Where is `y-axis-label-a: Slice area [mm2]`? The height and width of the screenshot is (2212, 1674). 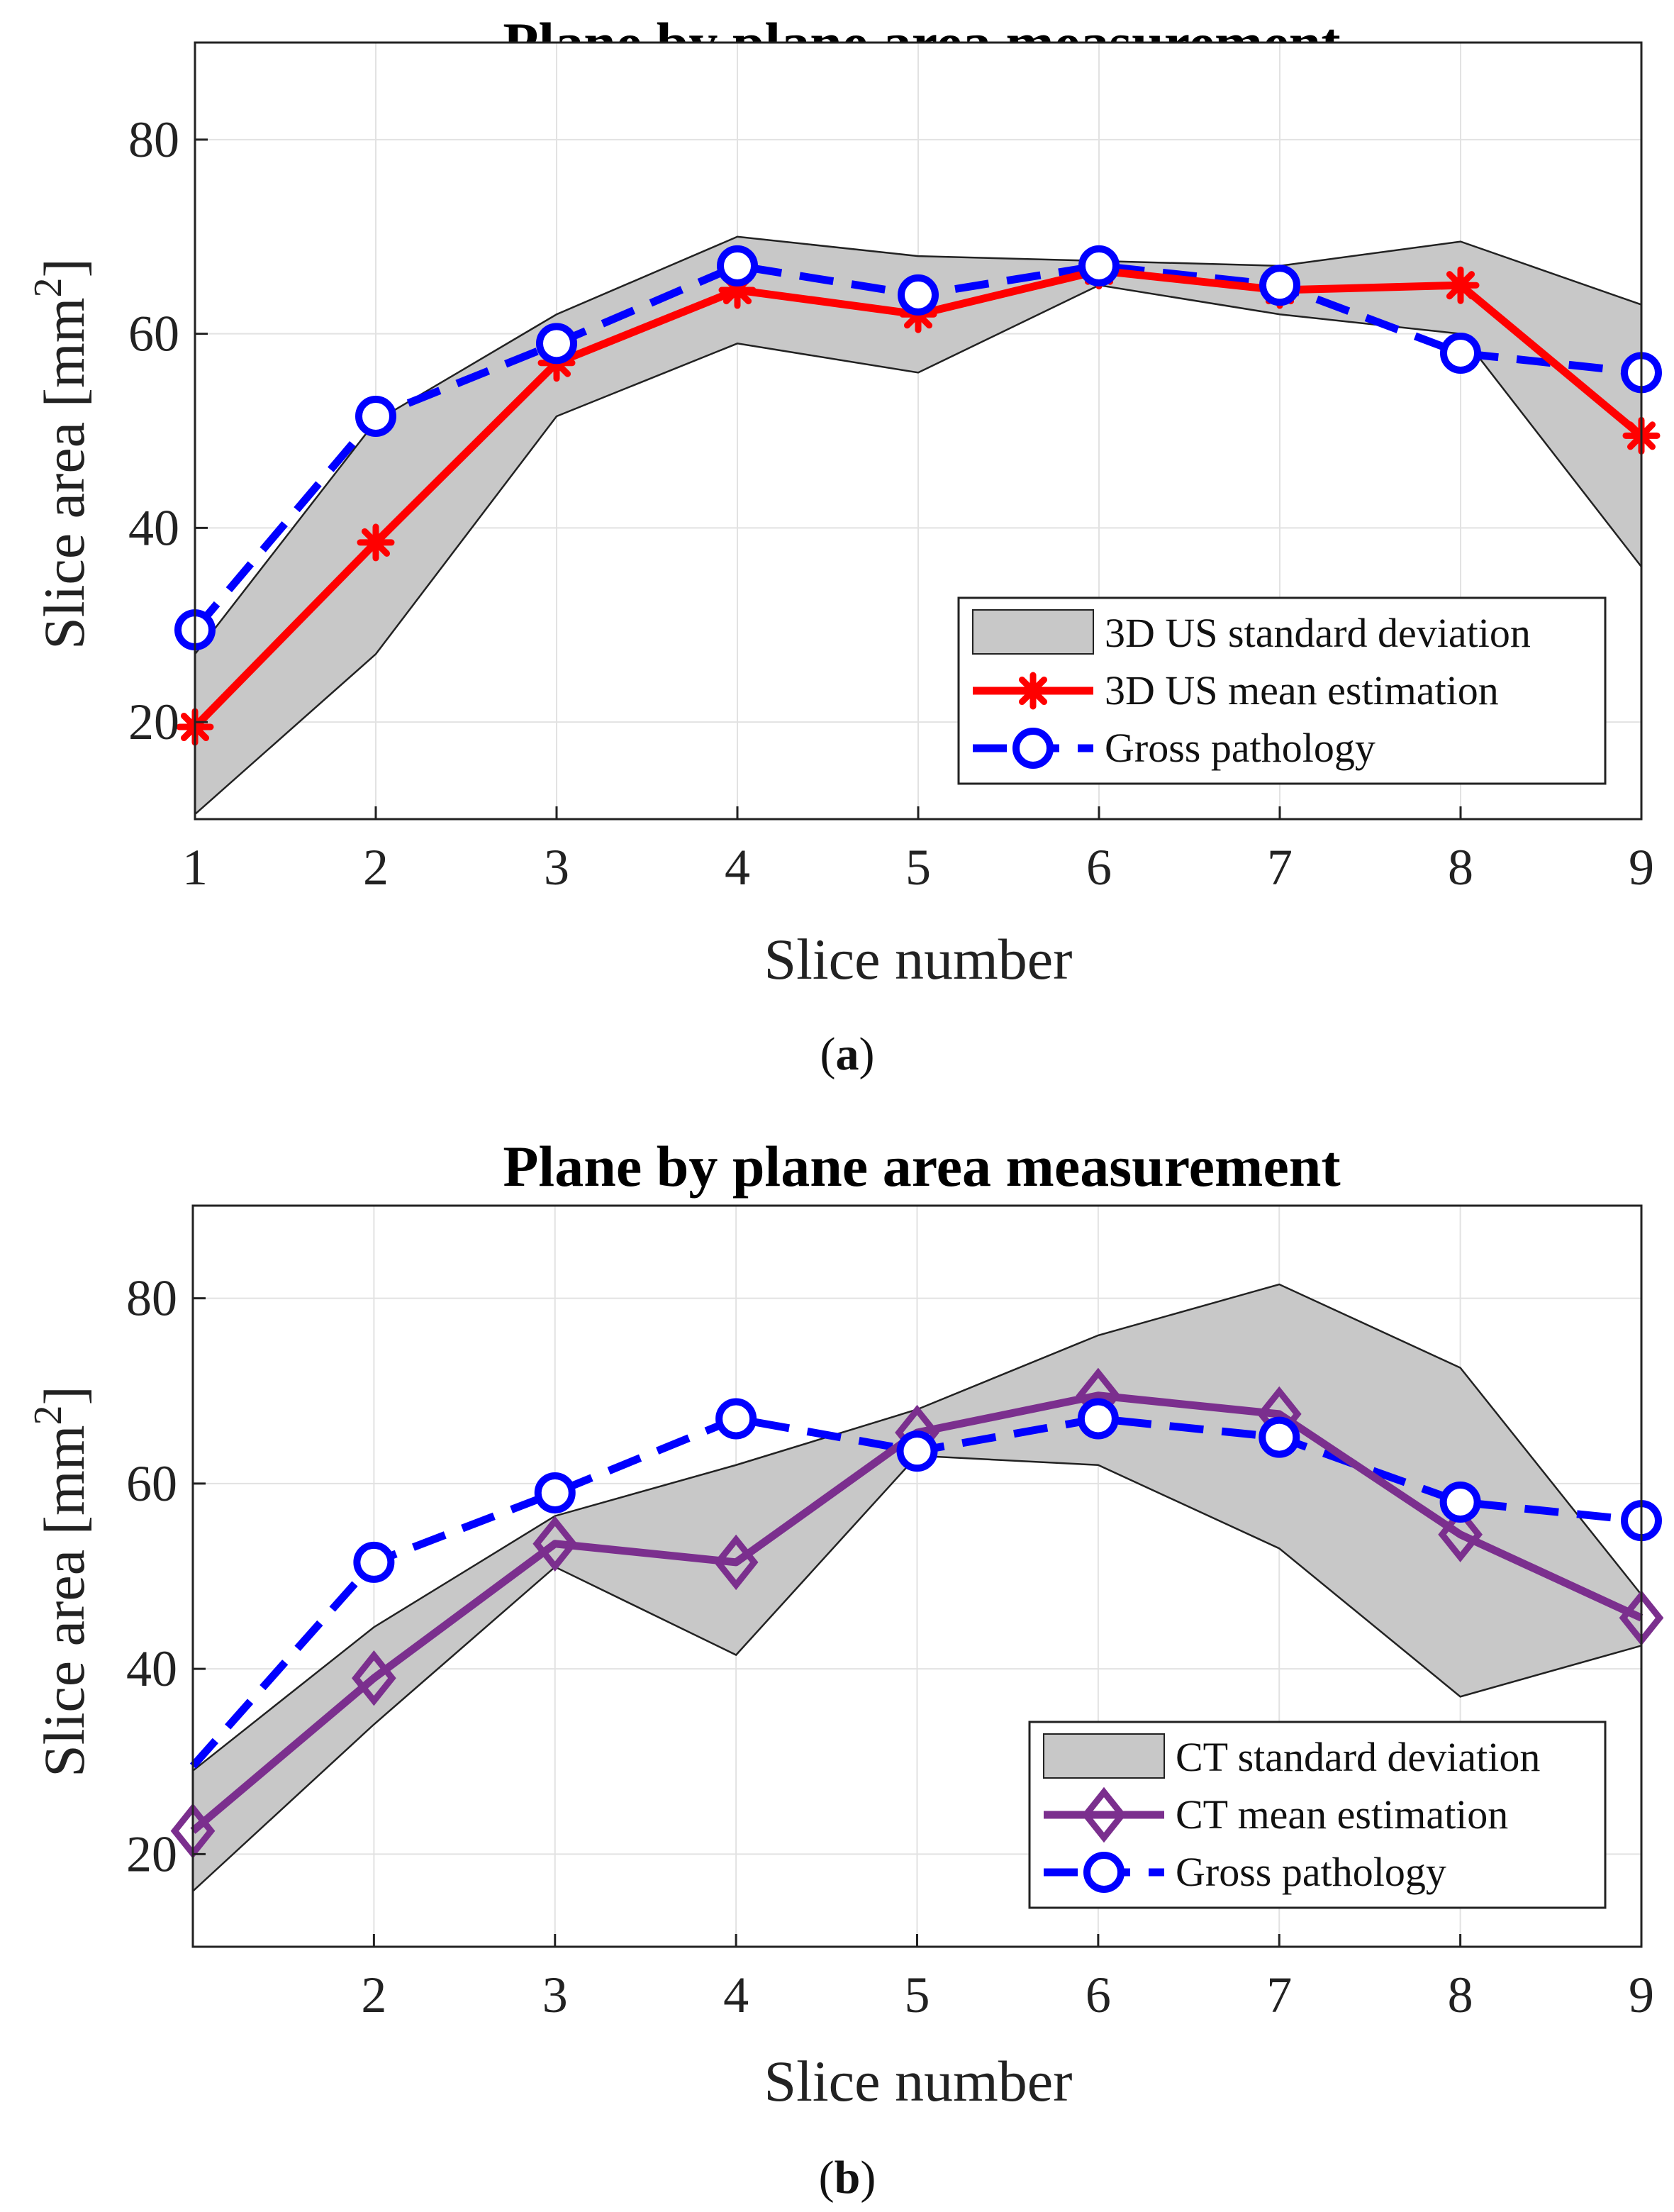 y-axis-label-a: Slice area [mm2] is located at coordinates (61, 454).